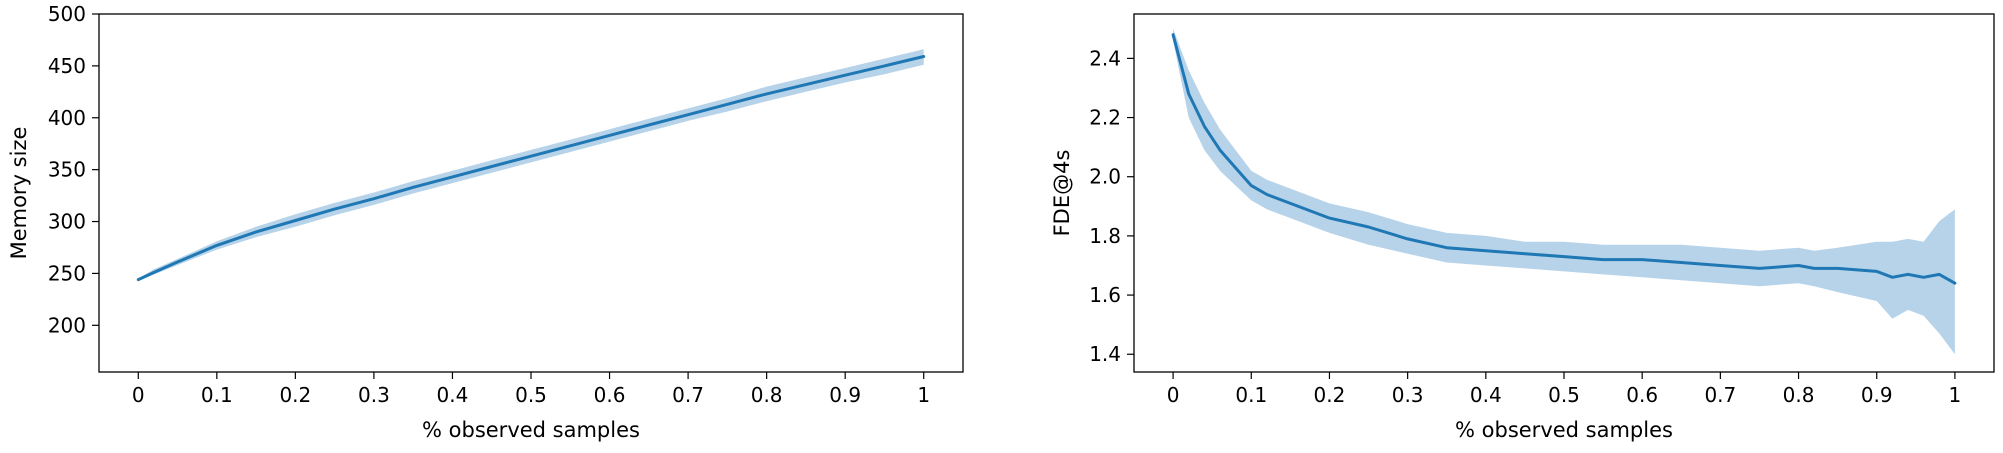 This screenshot has height=453, width=2003. I want to click on y-tick-label: 1.8, so click(1105, 236).